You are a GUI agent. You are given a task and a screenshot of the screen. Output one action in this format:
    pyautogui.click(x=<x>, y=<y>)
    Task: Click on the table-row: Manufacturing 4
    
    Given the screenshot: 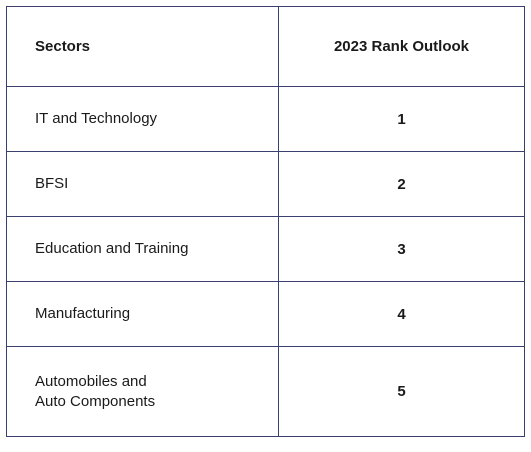 What is the action you would take?
    pyautogui.click(x=265, y=314)
    